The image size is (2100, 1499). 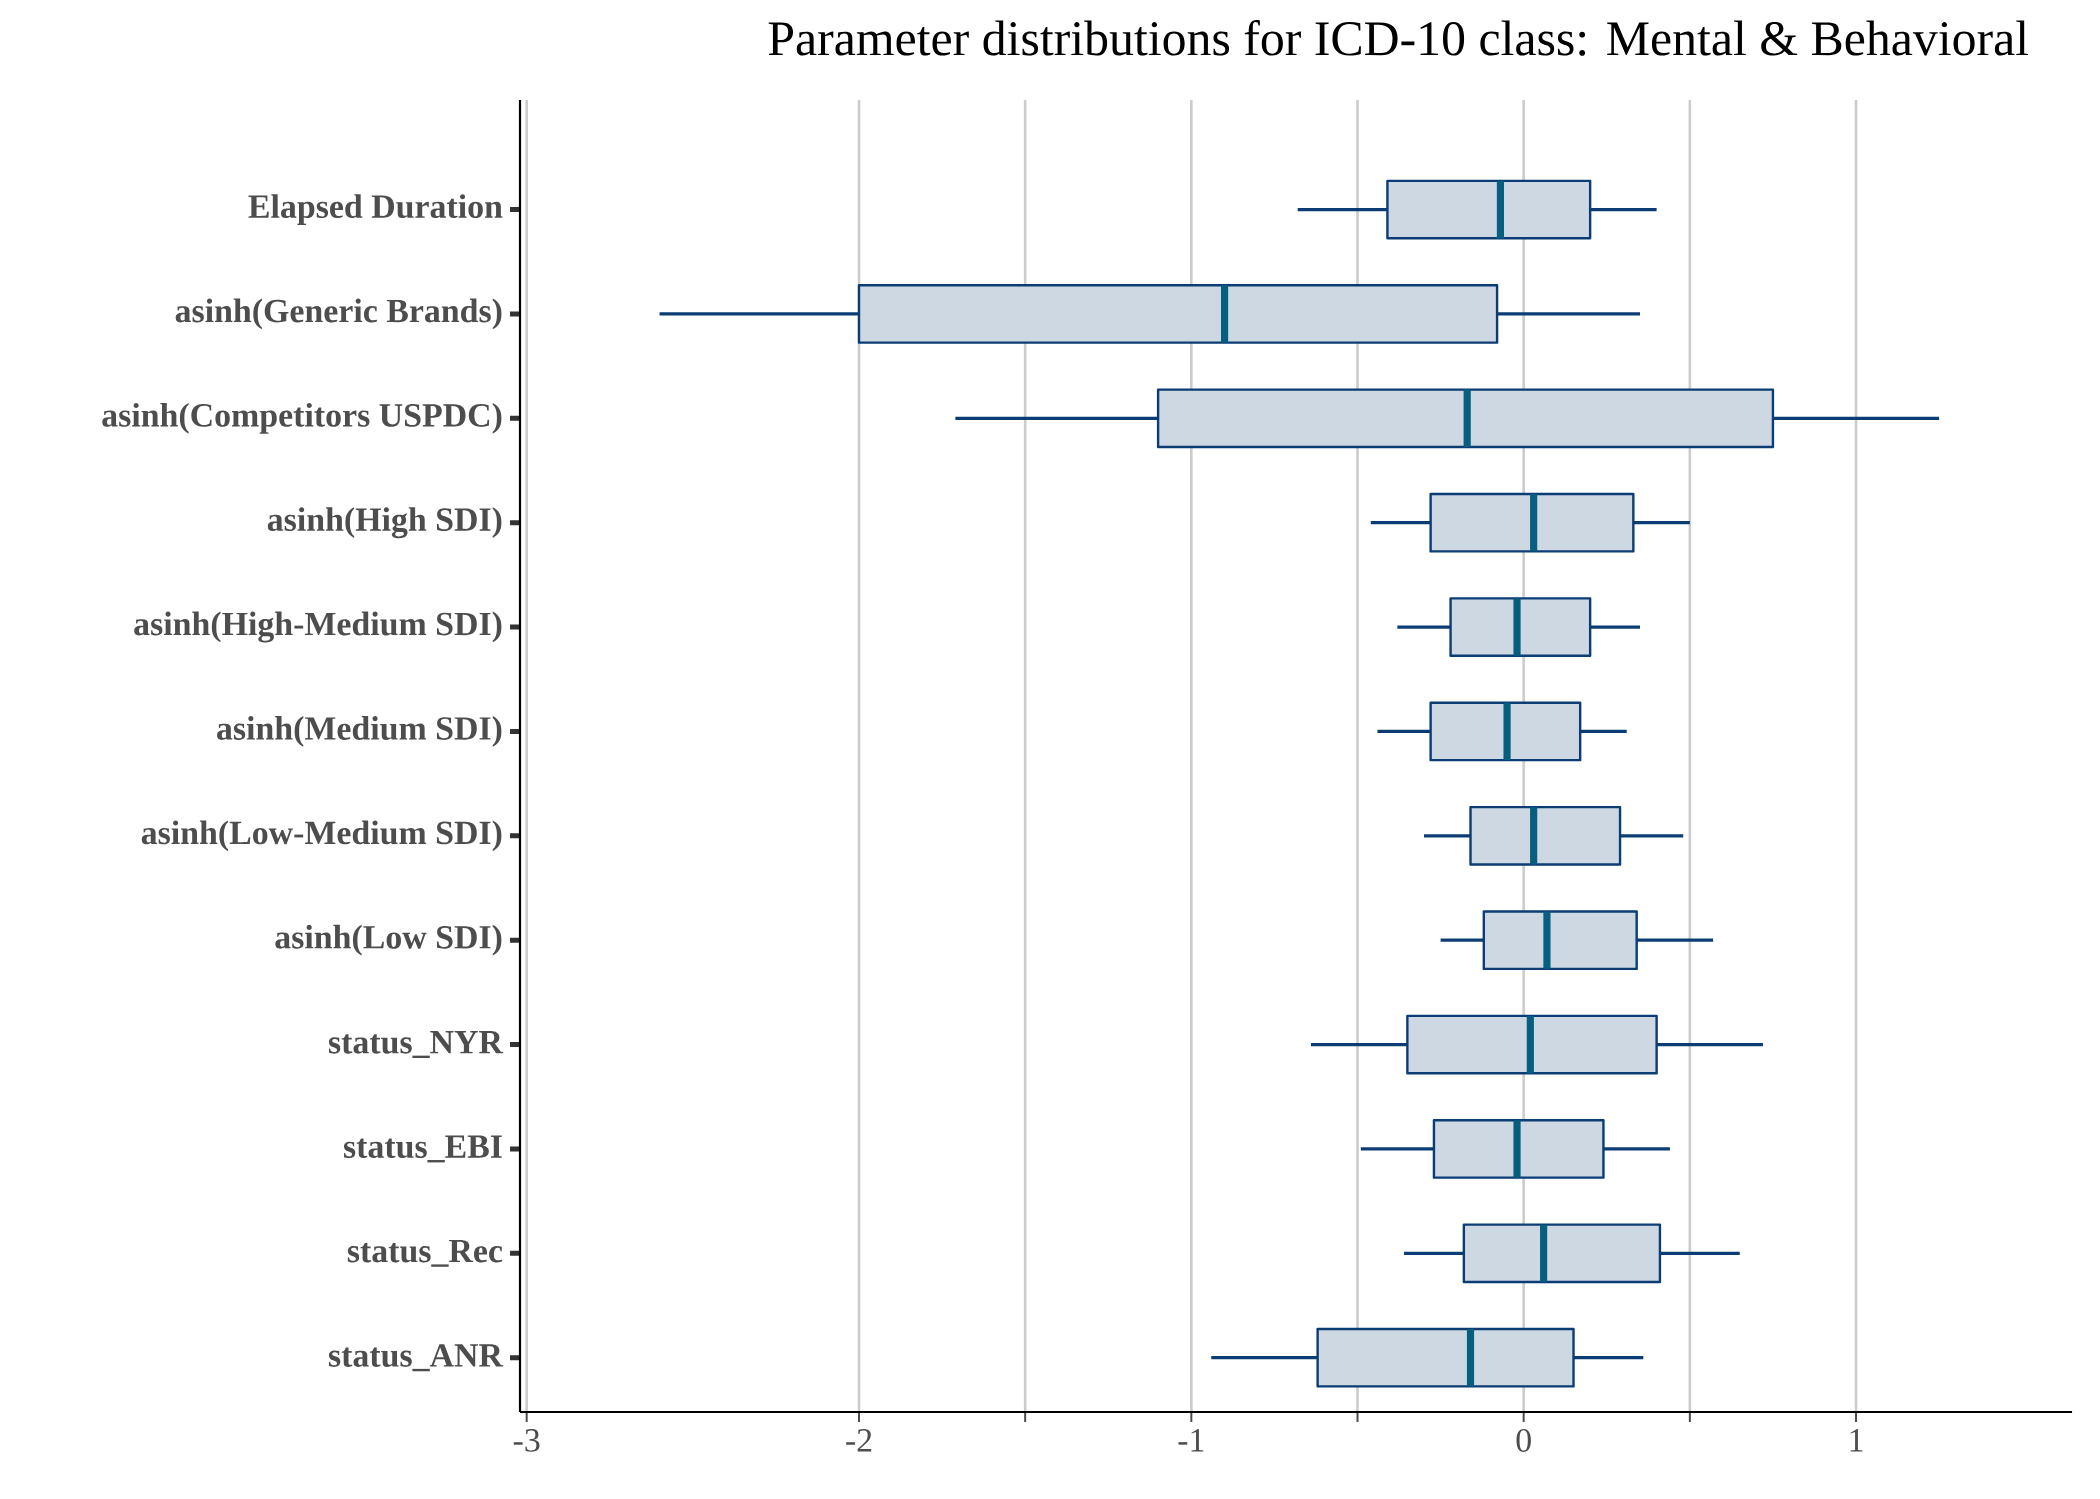 I want to click on x-tick-label: -2, so click(x=859, y=1440).